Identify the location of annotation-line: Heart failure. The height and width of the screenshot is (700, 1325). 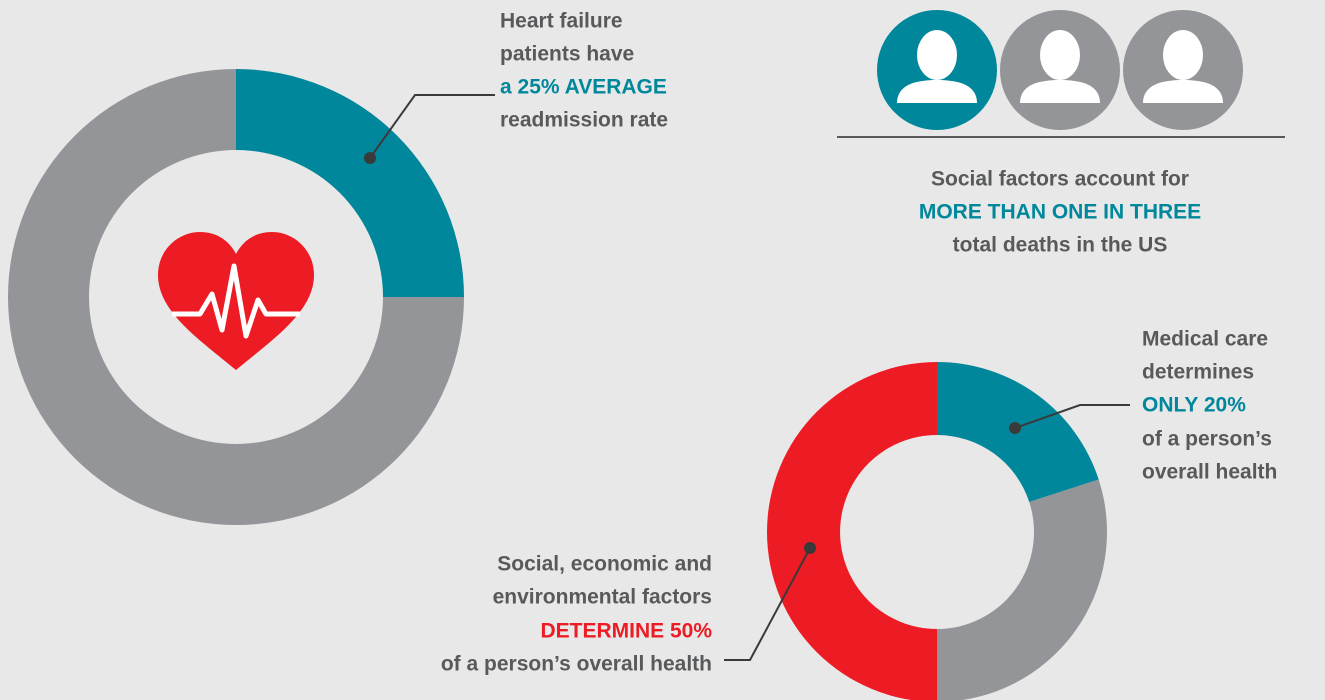
(561, 21).